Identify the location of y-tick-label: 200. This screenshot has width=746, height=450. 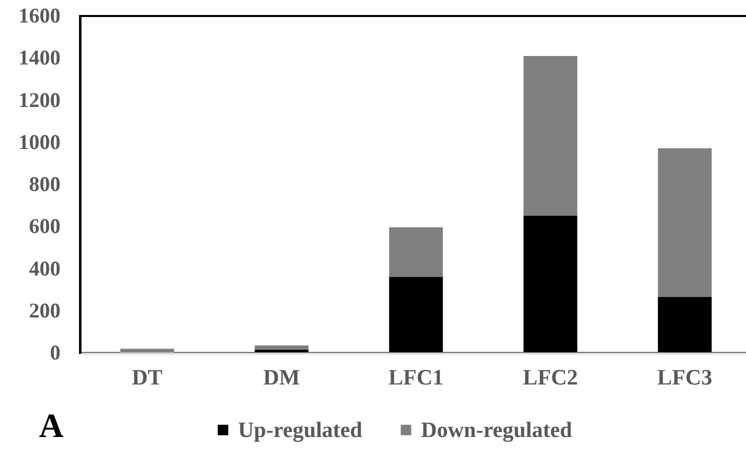
(44, 310).